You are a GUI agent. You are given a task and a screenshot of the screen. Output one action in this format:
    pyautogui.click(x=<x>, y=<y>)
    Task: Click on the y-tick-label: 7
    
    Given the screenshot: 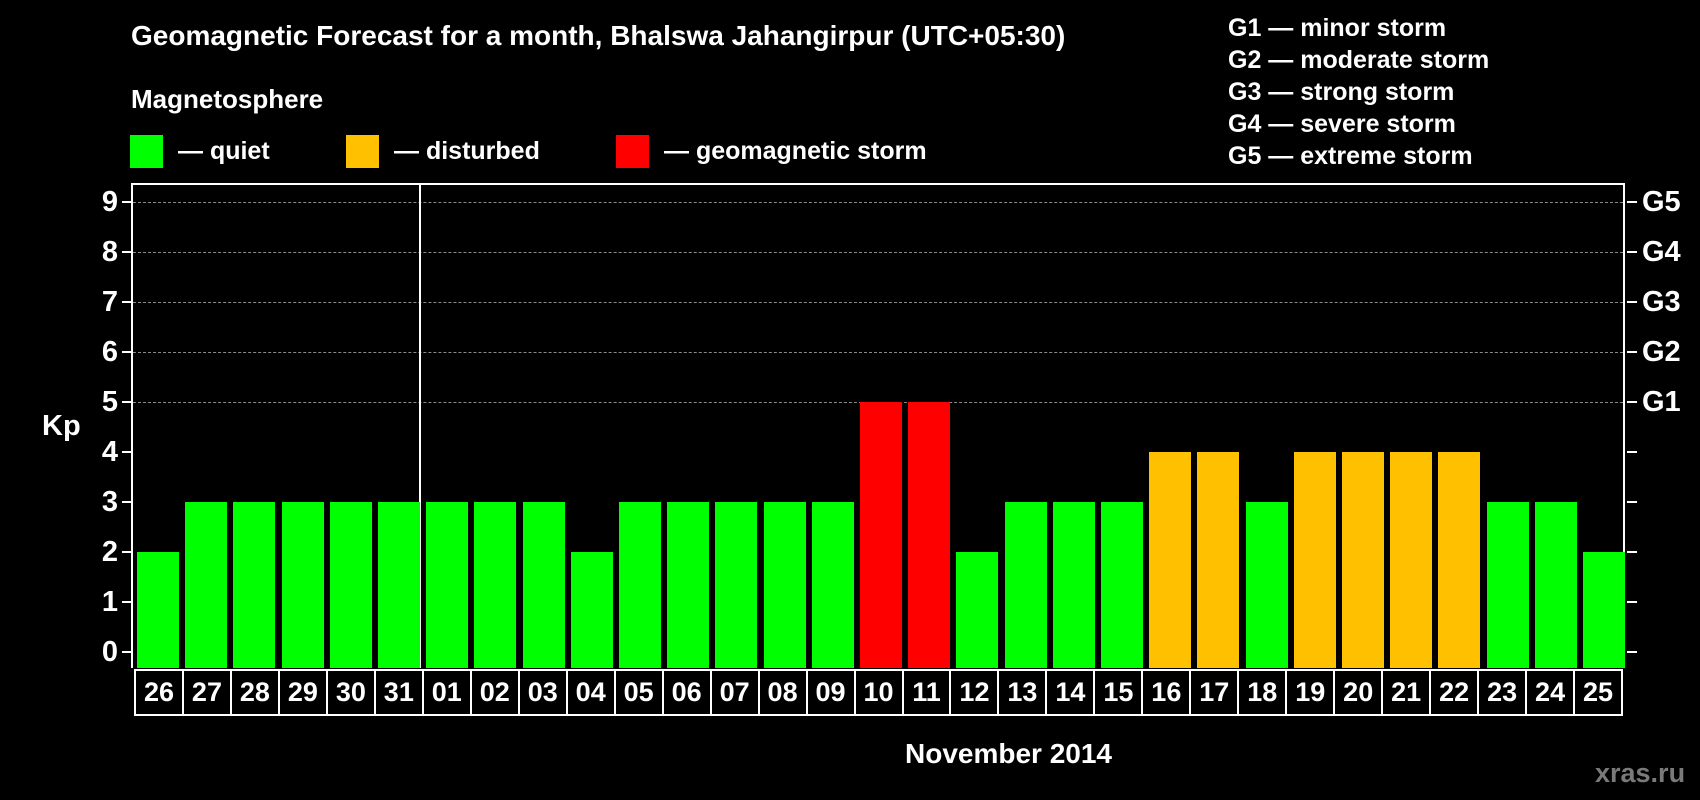 What is the action you would take?
    pyautogui.click(x=109, y=302)
    